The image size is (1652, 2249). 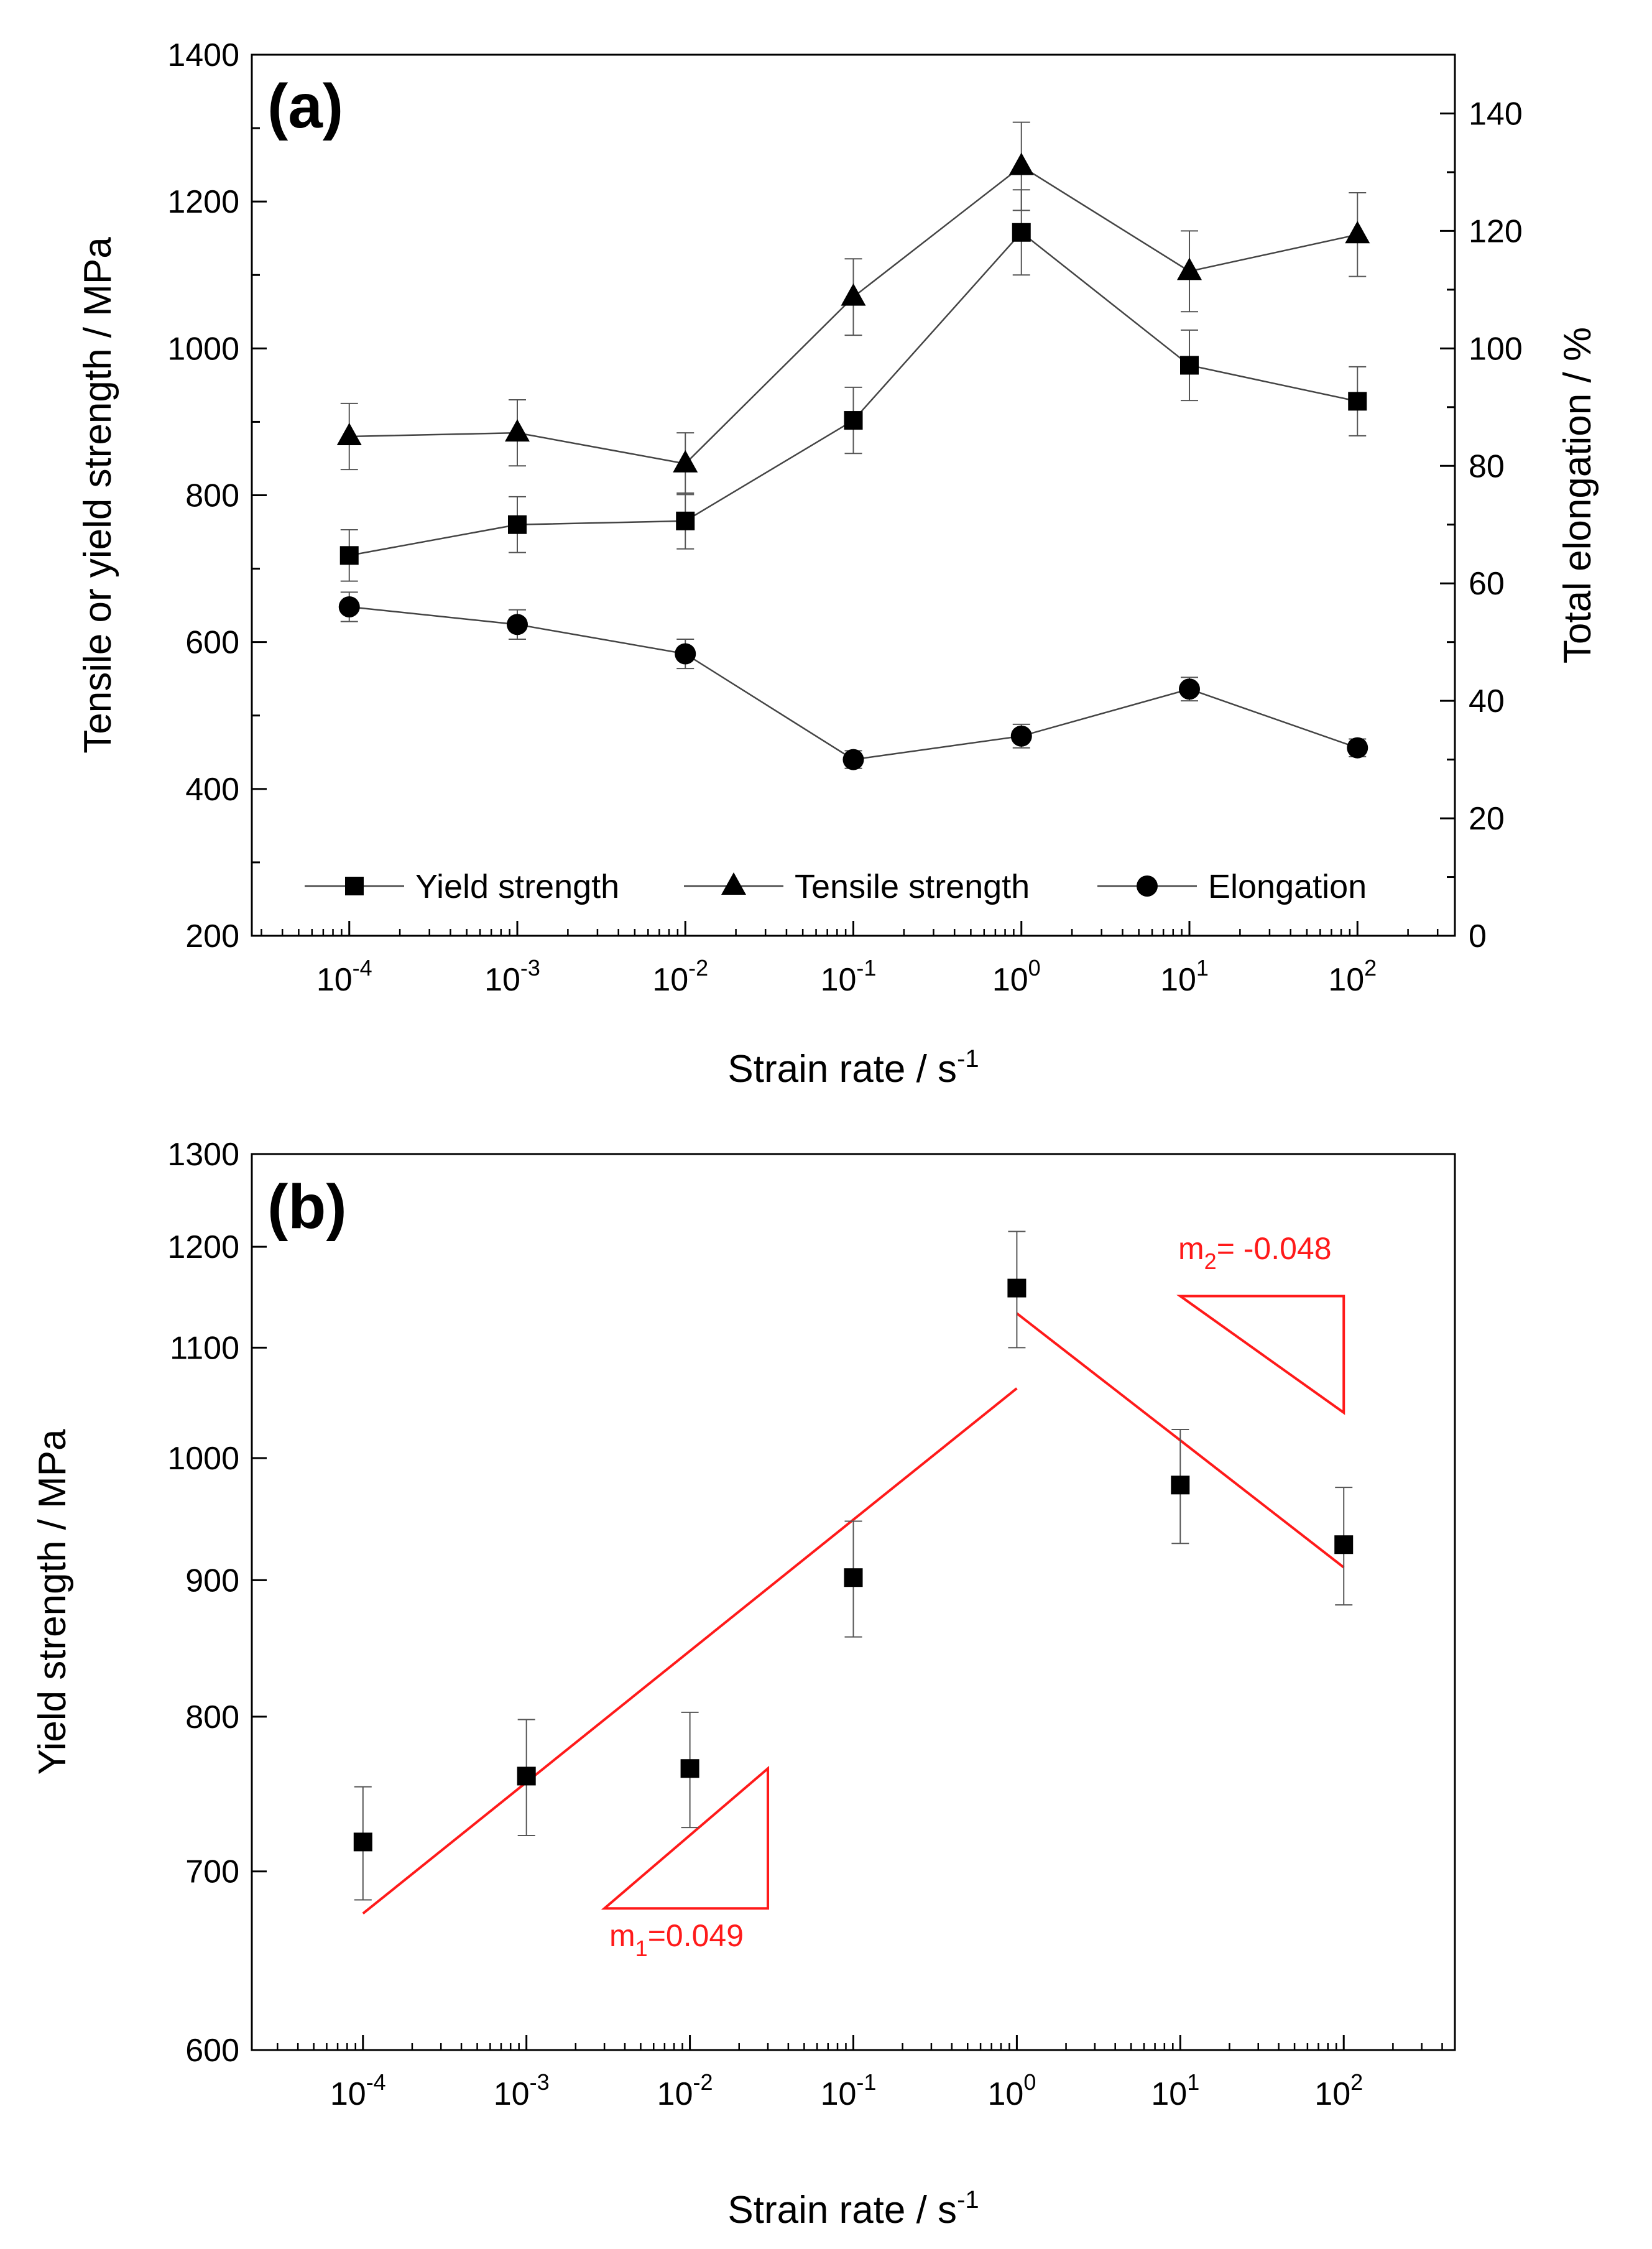 I want to click on y-right-axis-title: Total elongation / %, so click(x=1578, y=495).